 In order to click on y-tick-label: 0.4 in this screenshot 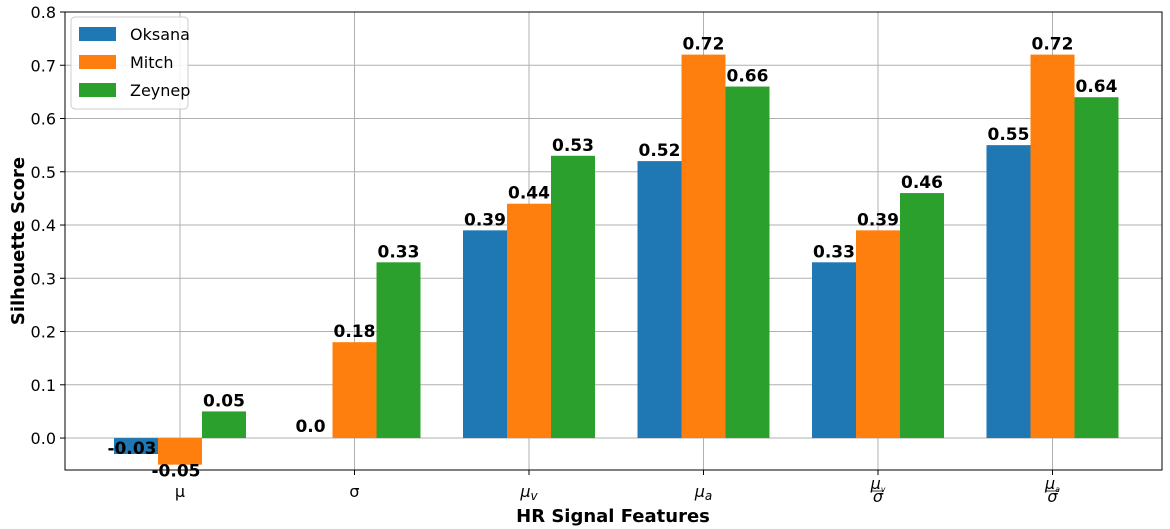, I will do `click(43, 225)`.